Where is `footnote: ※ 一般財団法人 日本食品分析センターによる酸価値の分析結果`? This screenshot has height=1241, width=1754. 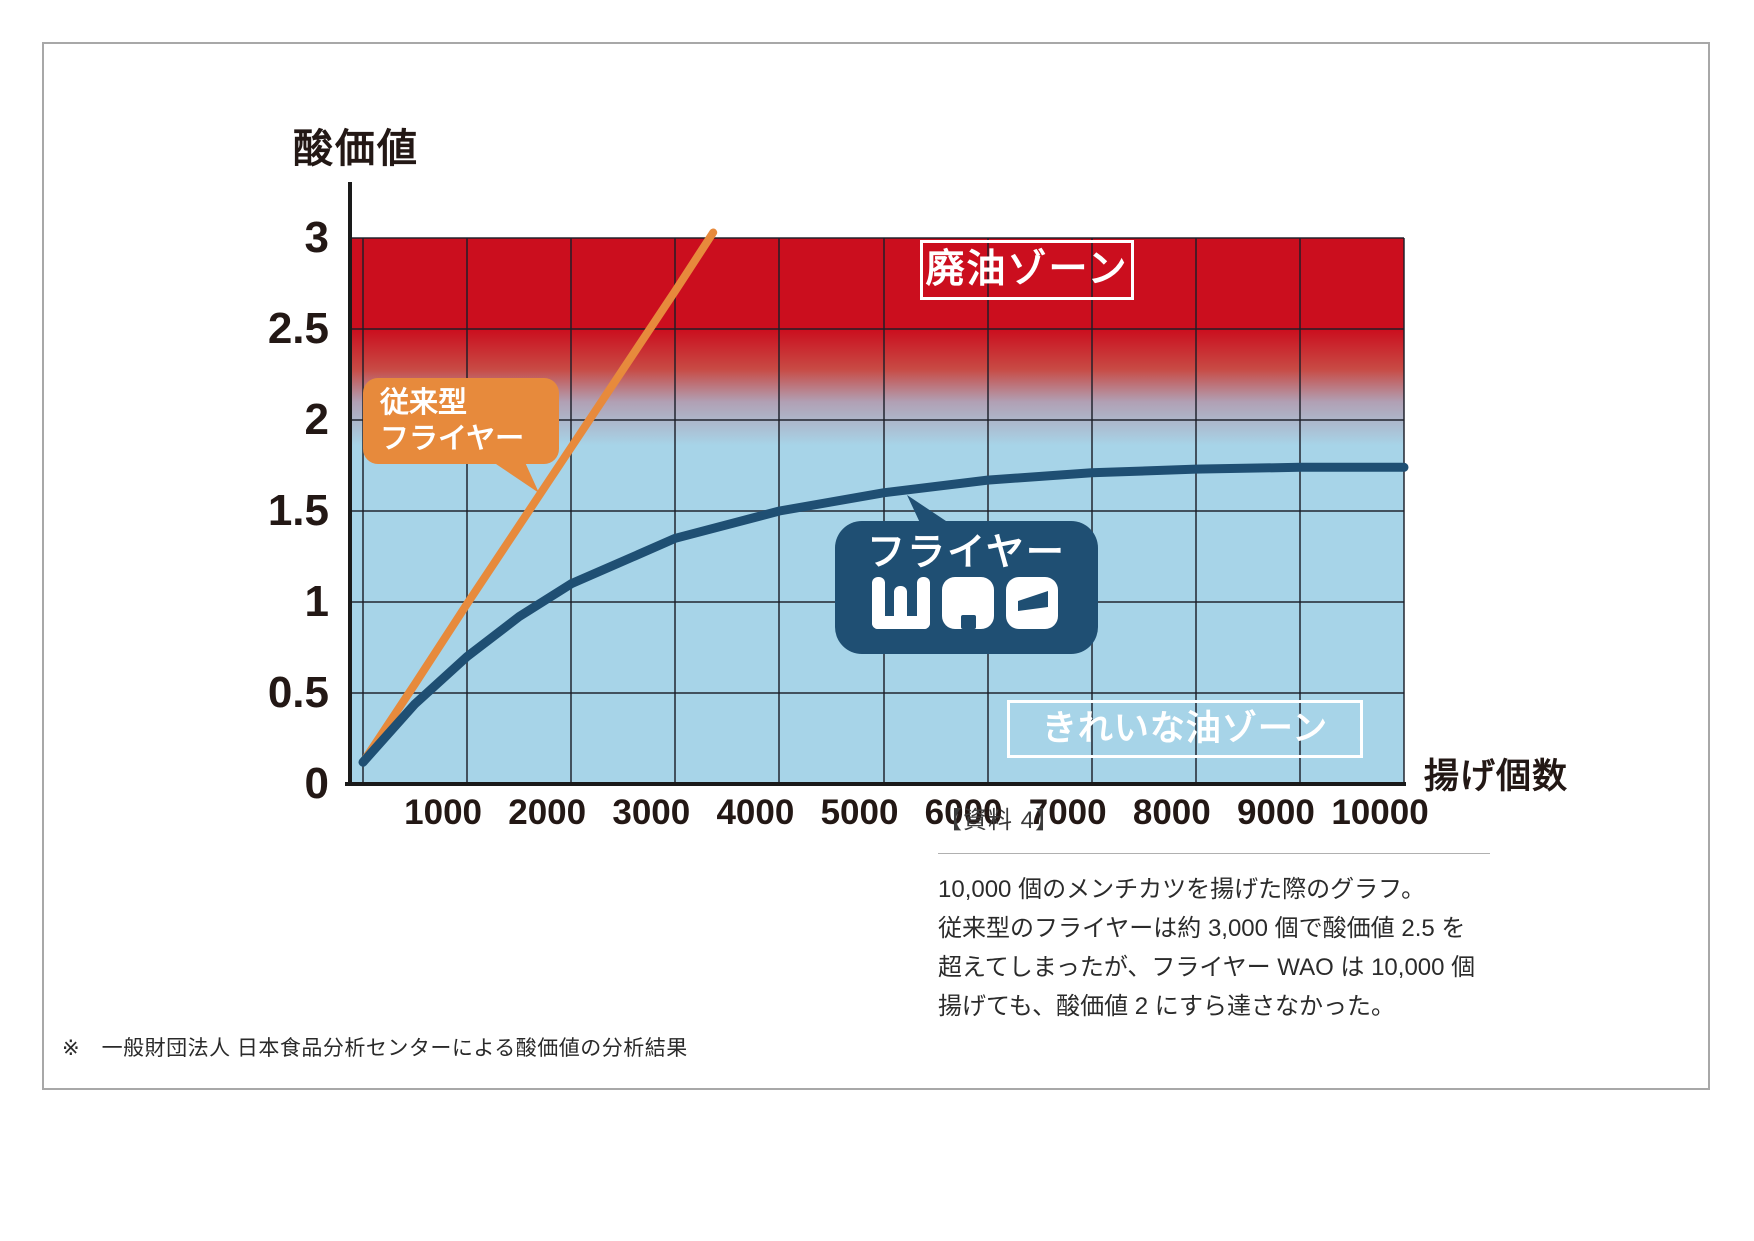 footnote: ※ 一般財団法人 日本食品分析センターによる酸価値の分析結果 is located at coordinates (375, 1048).